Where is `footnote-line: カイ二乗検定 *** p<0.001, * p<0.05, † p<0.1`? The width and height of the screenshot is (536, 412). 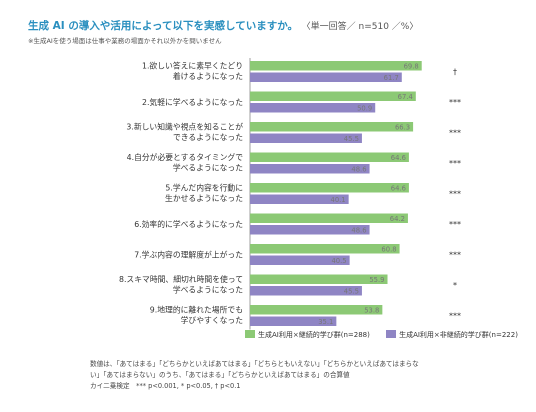
footnote-line: カイ二乗検定 *** p<0.001, * p<0.05, † p<0.1 is located at coordinates (165, 386).